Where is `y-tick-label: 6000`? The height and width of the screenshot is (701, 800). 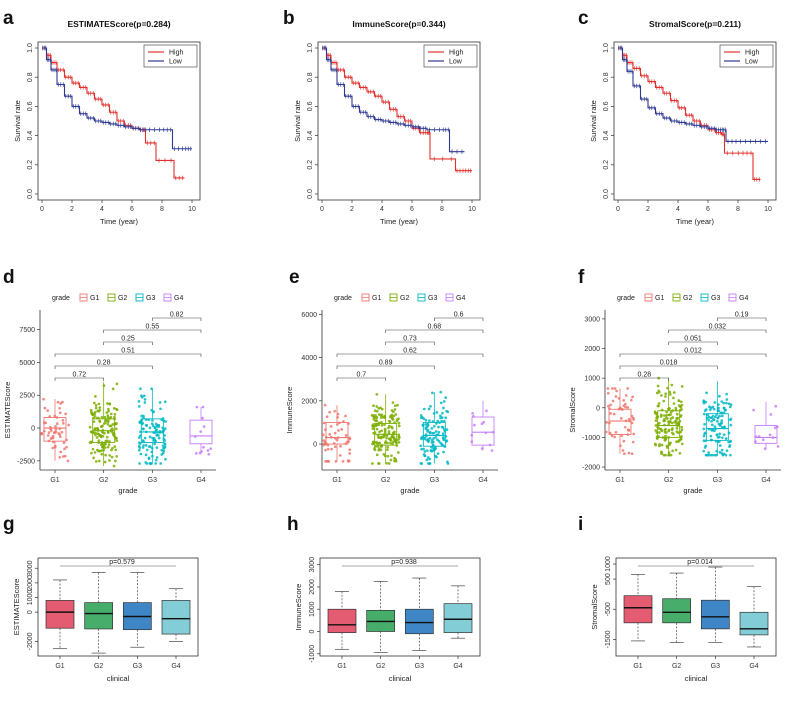
y-tick-label: 6000 is located at coordinates (309, 315).